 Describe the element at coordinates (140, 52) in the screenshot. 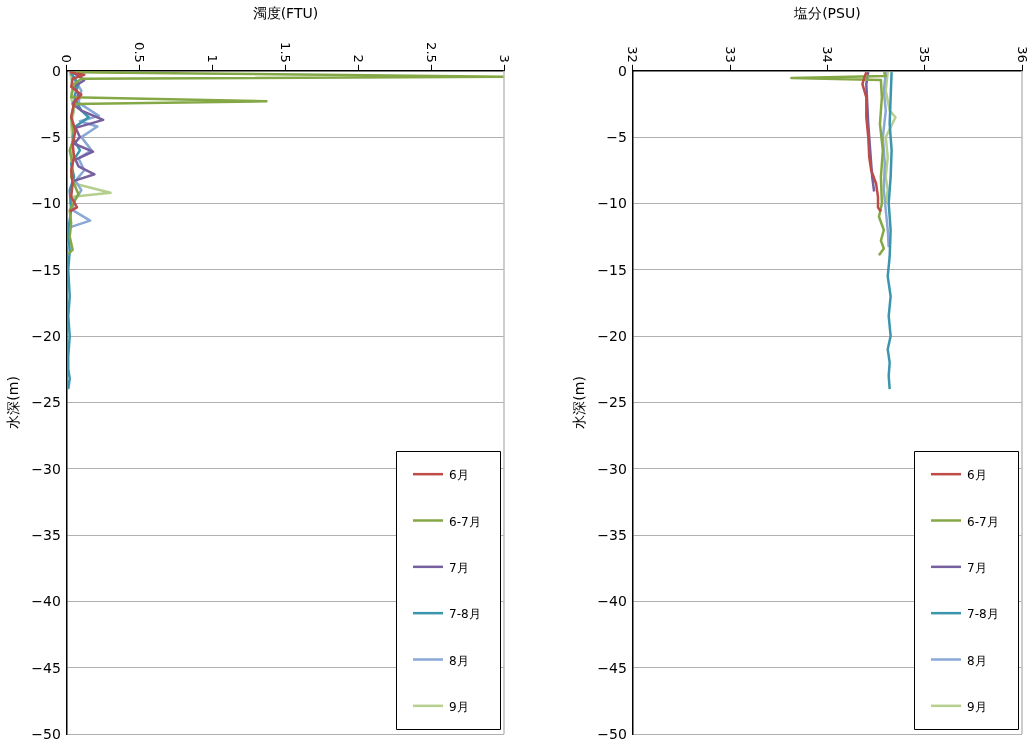

I see `x-tick-label: 0.5` at that location.